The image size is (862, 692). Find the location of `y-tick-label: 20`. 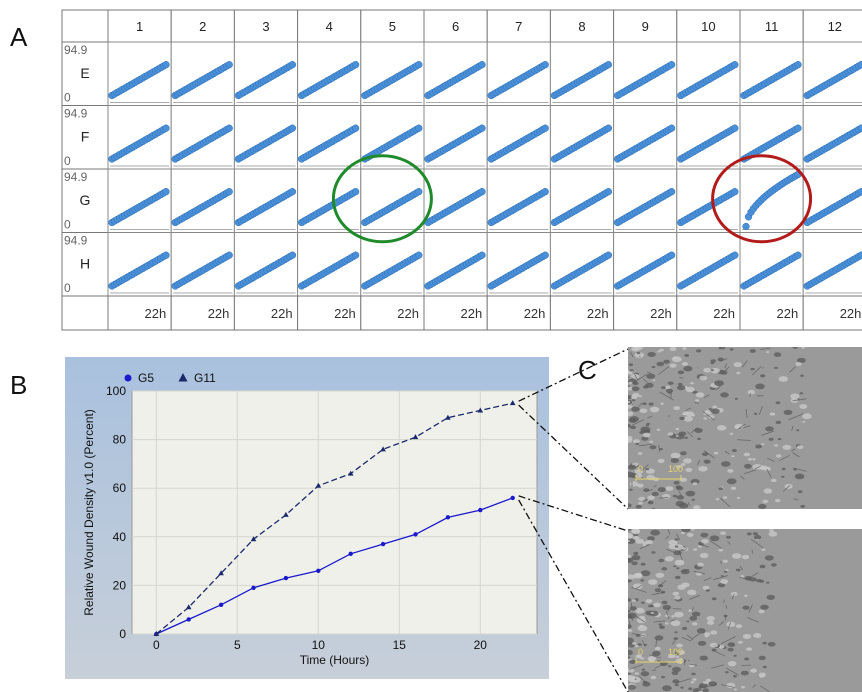

y-tick-label: 20 is located at coordinates (120, 585).